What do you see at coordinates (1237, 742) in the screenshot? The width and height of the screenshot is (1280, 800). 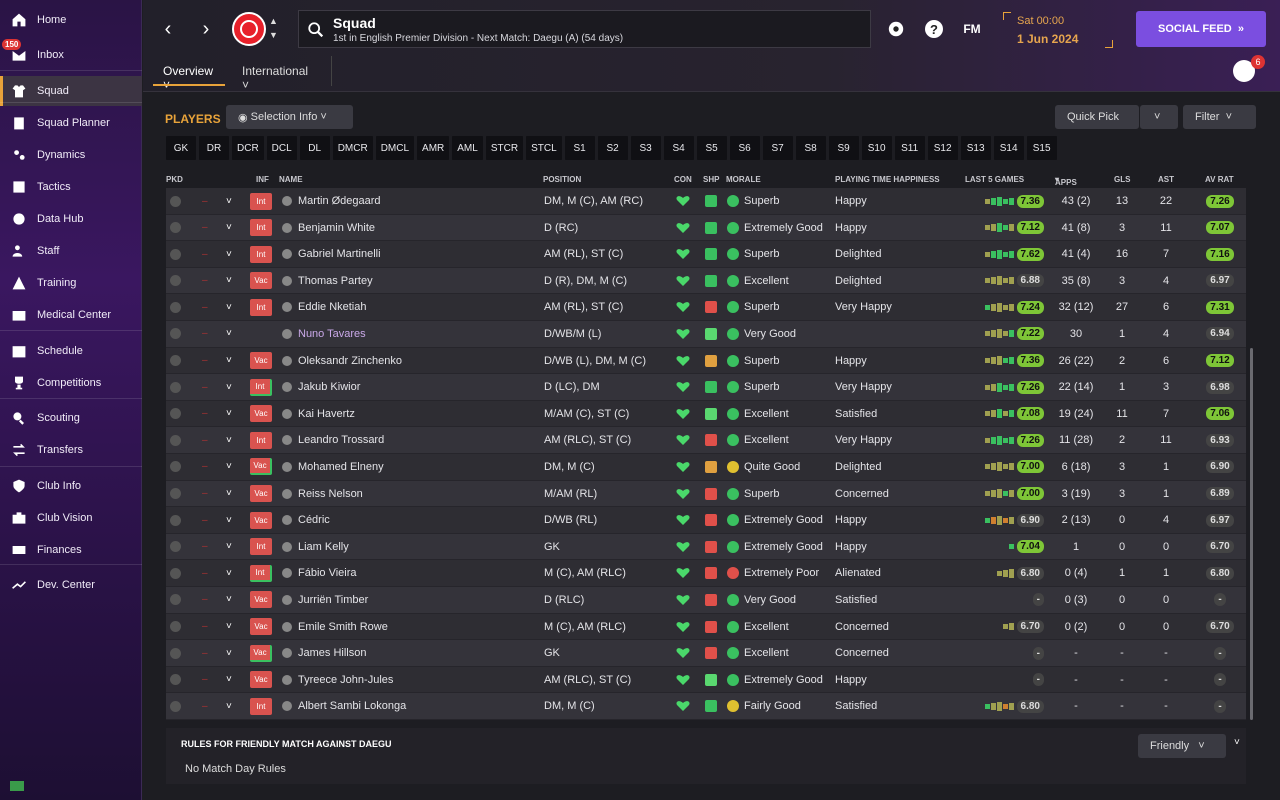 I see `collapse-chevron-icon: ˅` at bounding box center [1237, 742].